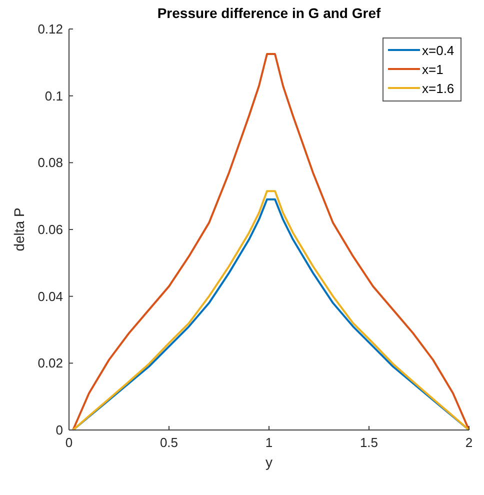 This screenshot has height=495, width=484. What do you see at coordinates (269, 462) in the screenshot?
I see `x-axis-title: y` at bounding box center [269, 462].